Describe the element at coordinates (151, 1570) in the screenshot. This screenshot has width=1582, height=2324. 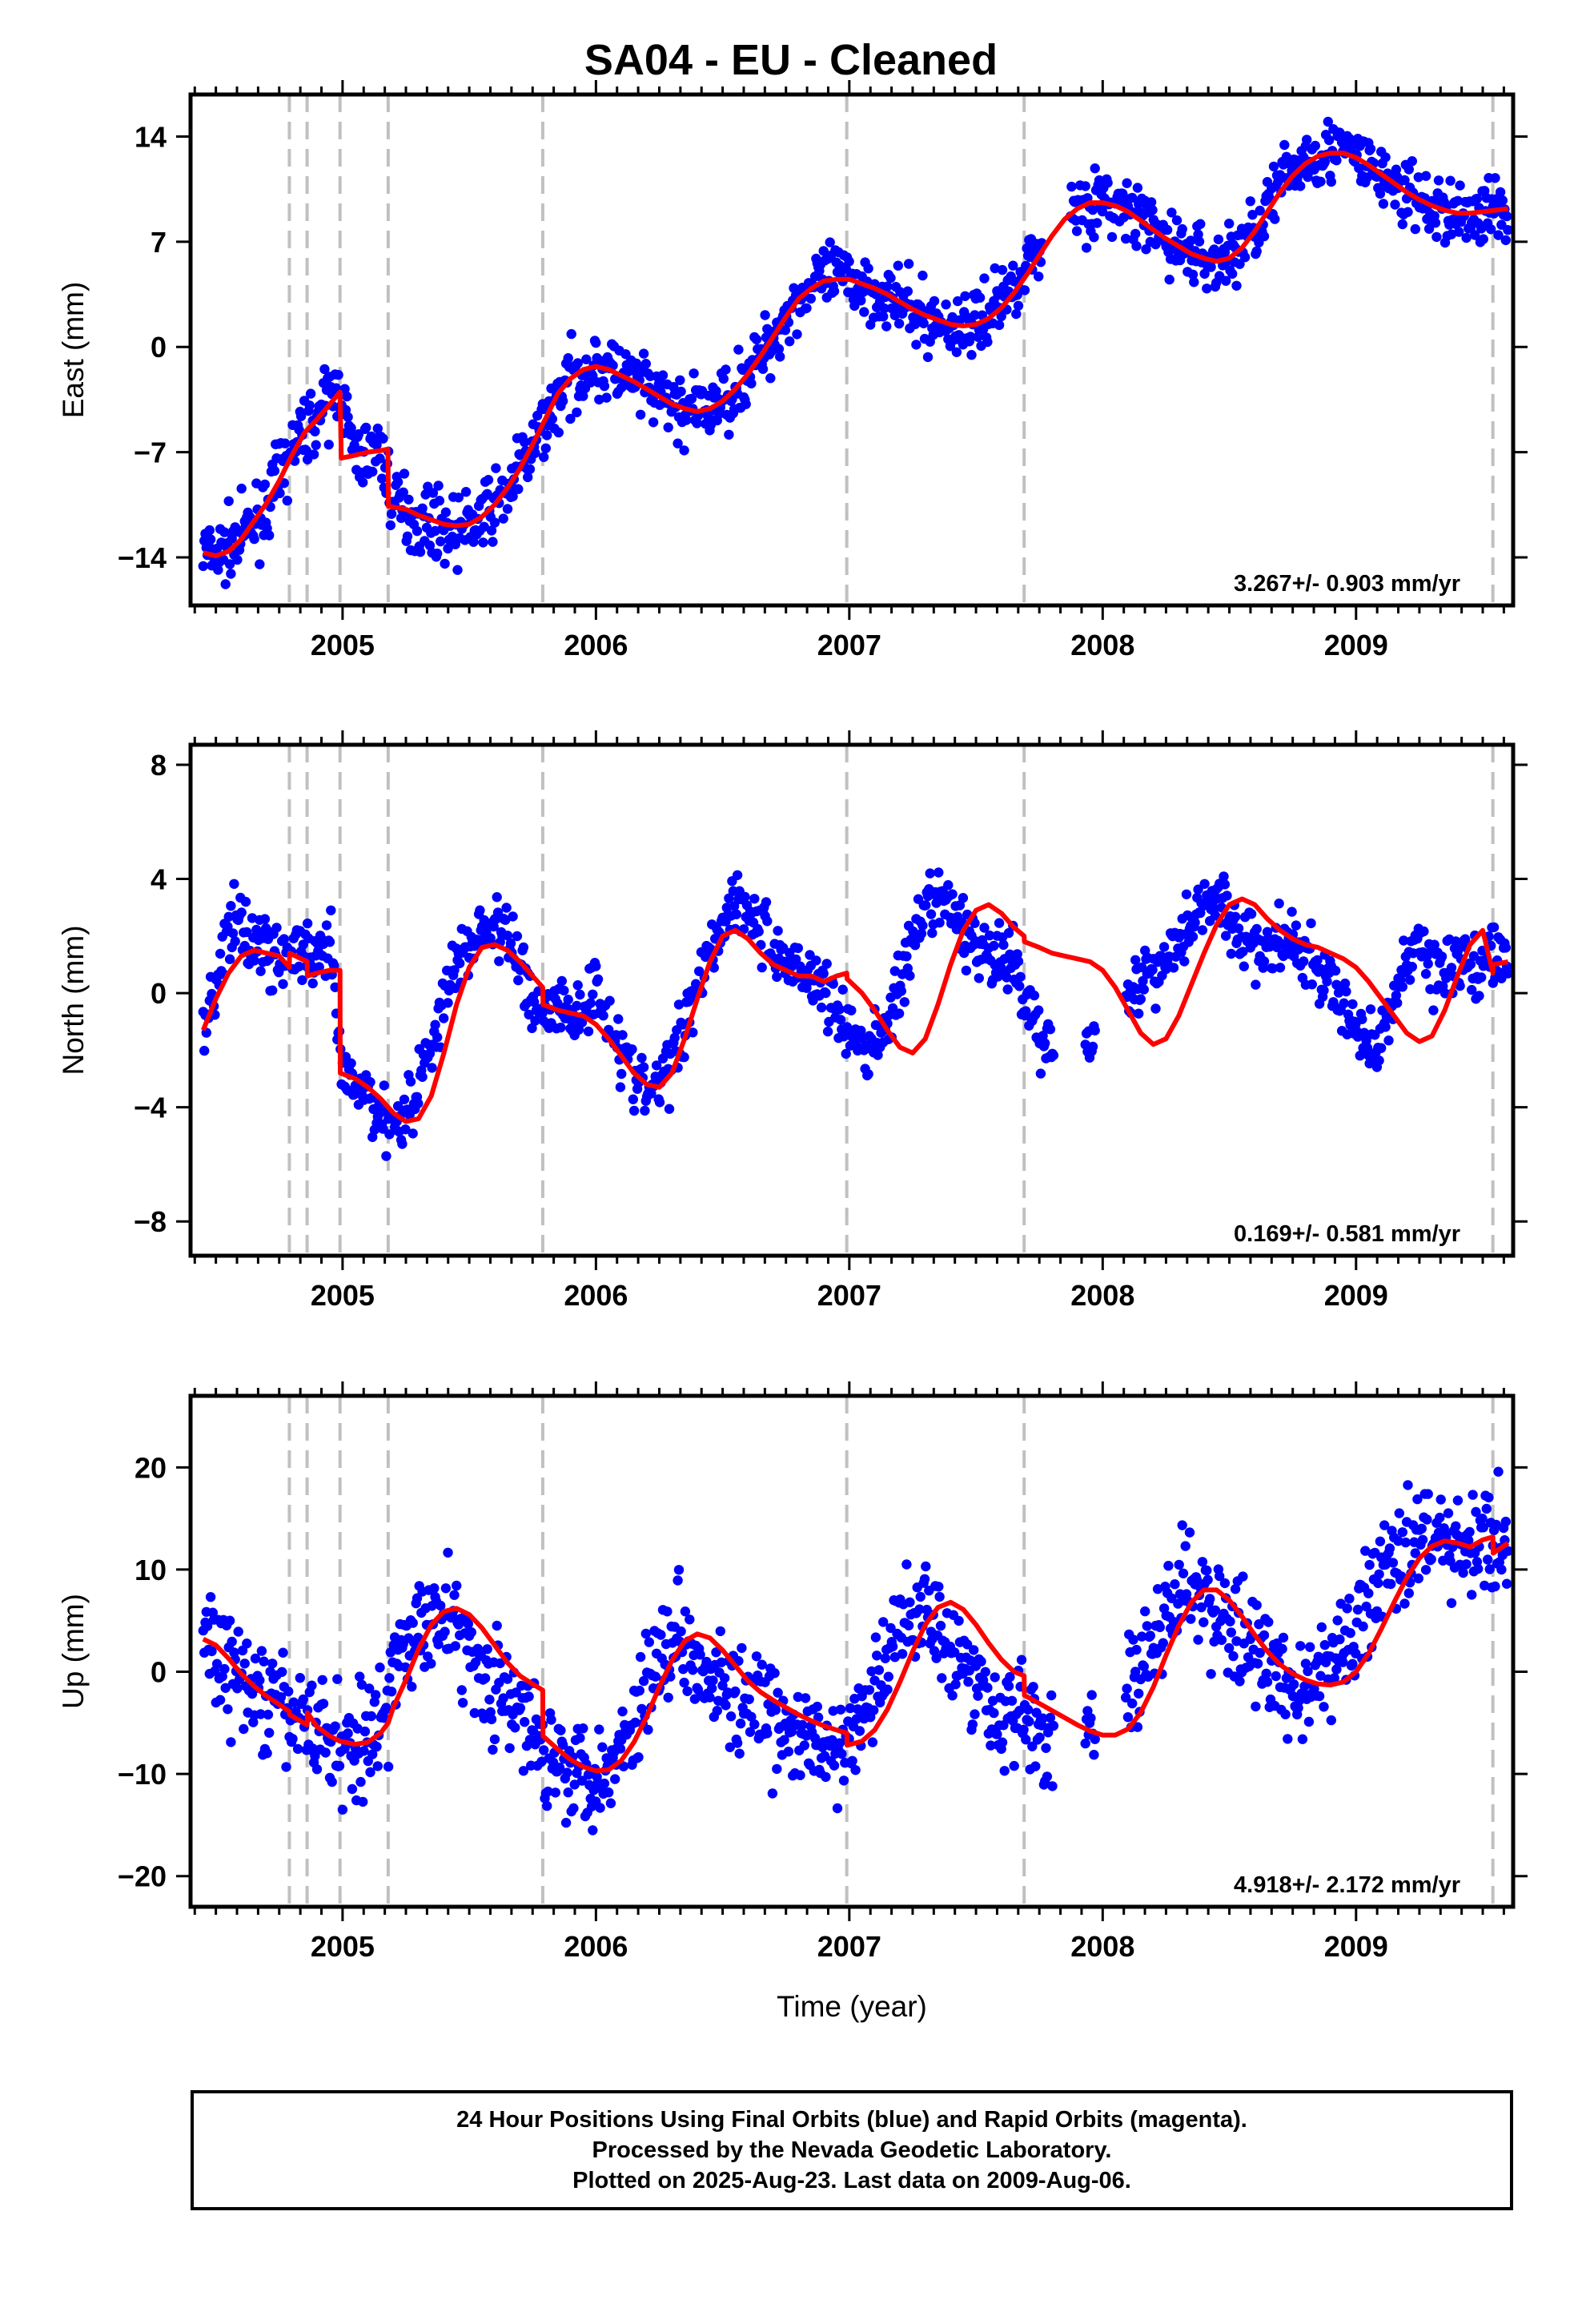
I see `y-tick-label: 10` at that location.